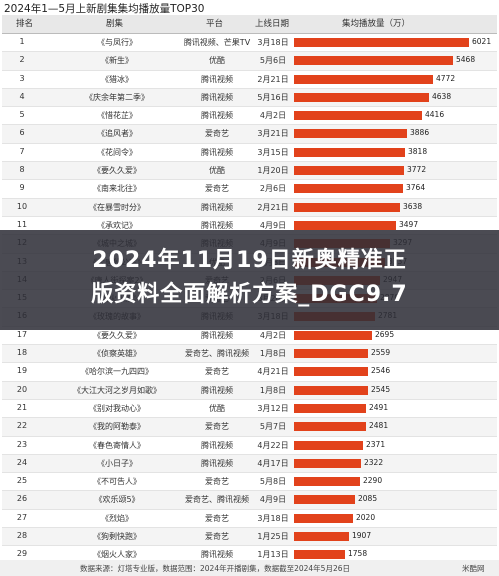 The height and width of the screenshot is (576, 499). I want to click on drama-name-cell: 《烟火人家》, so click(117, 555).